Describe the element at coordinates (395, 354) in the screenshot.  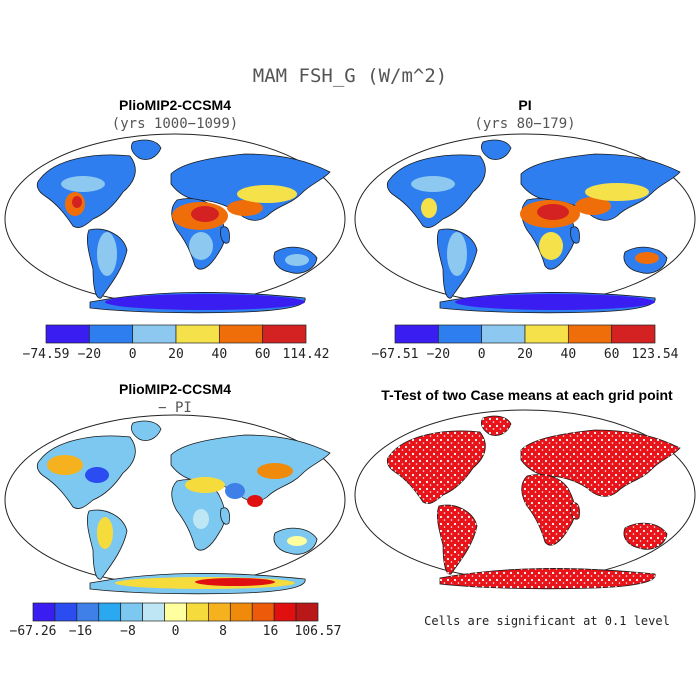
I see `colorbar-tick-label: −67.51` at that location.